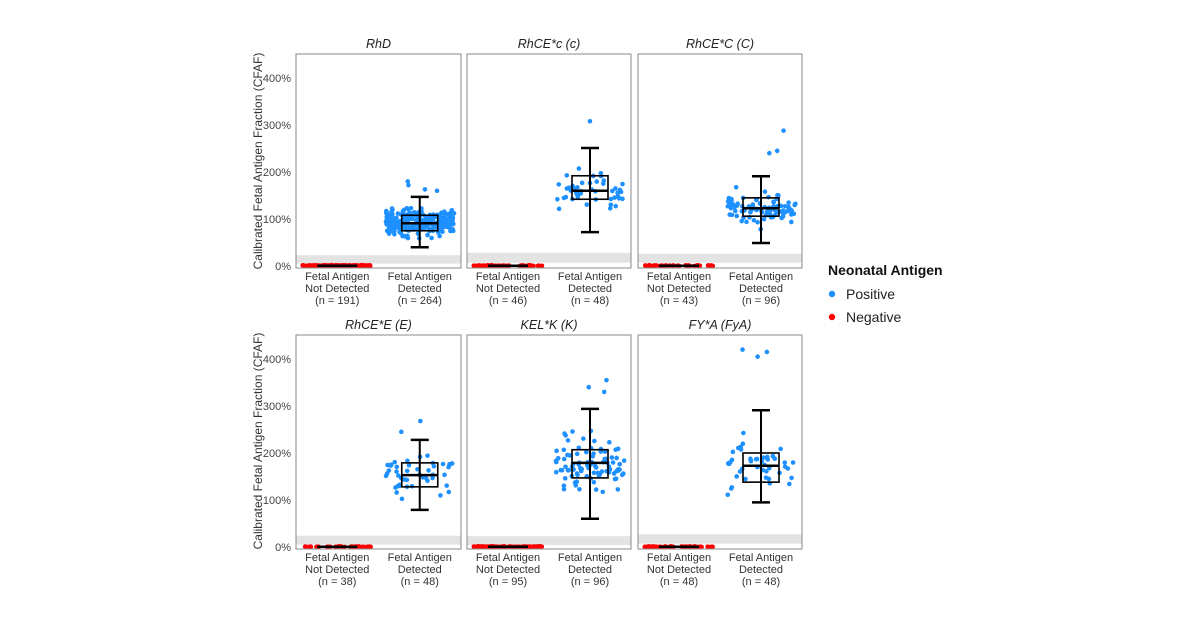 The width and height of the screenshot is (1200, 633). What do you see at coordinates (420, 301) in the screenshot?
I see `x-tick-n-label: (n = 264)` at bounding box center [420, 301].